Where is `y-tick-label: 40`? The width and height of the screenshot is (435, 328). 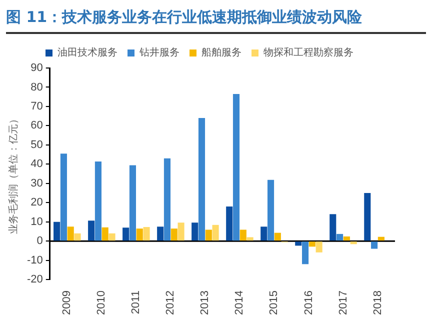
y-tick-label: 40 is located at coordinates (36, 164).